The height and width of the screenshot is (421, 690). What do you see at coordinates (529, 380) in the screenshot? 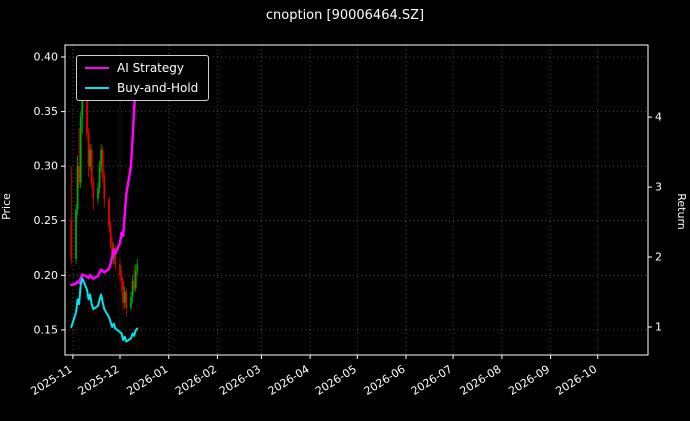
I see `svg-text: 2026-09` at bounding box center [529, 380].